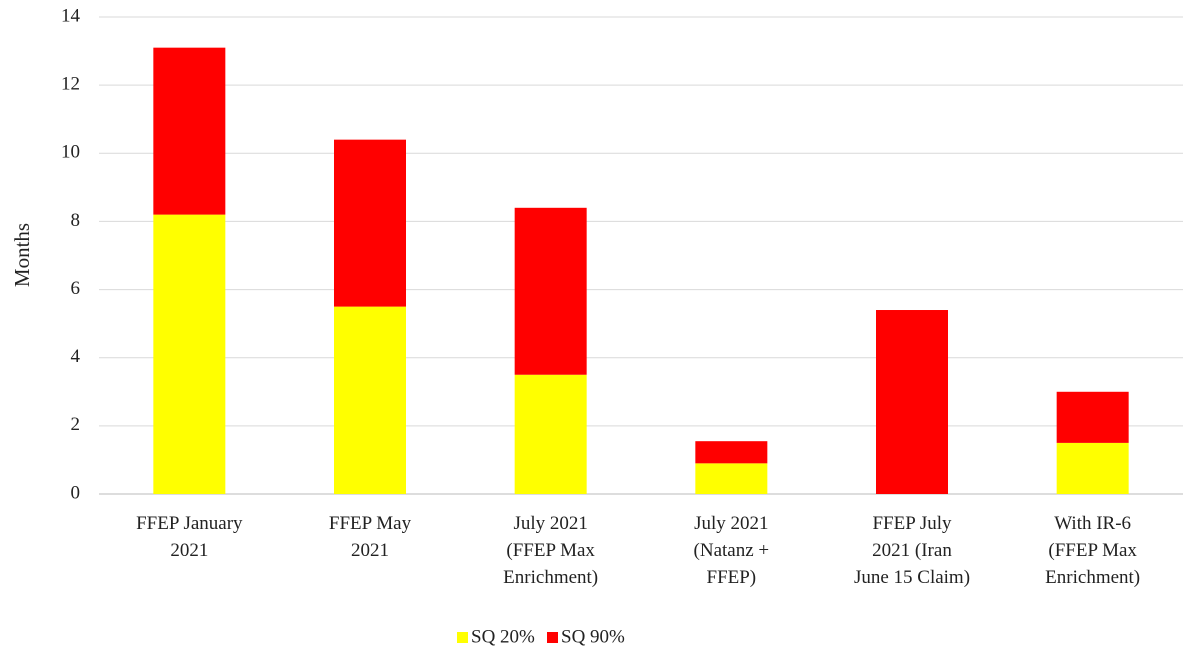 This screenshot has width=1183, height=655. What do you see at coordinates (189, 537) in the screenshot?
I see `x-tick-label: FFEP January 2021` at bounding box center [189, 537].